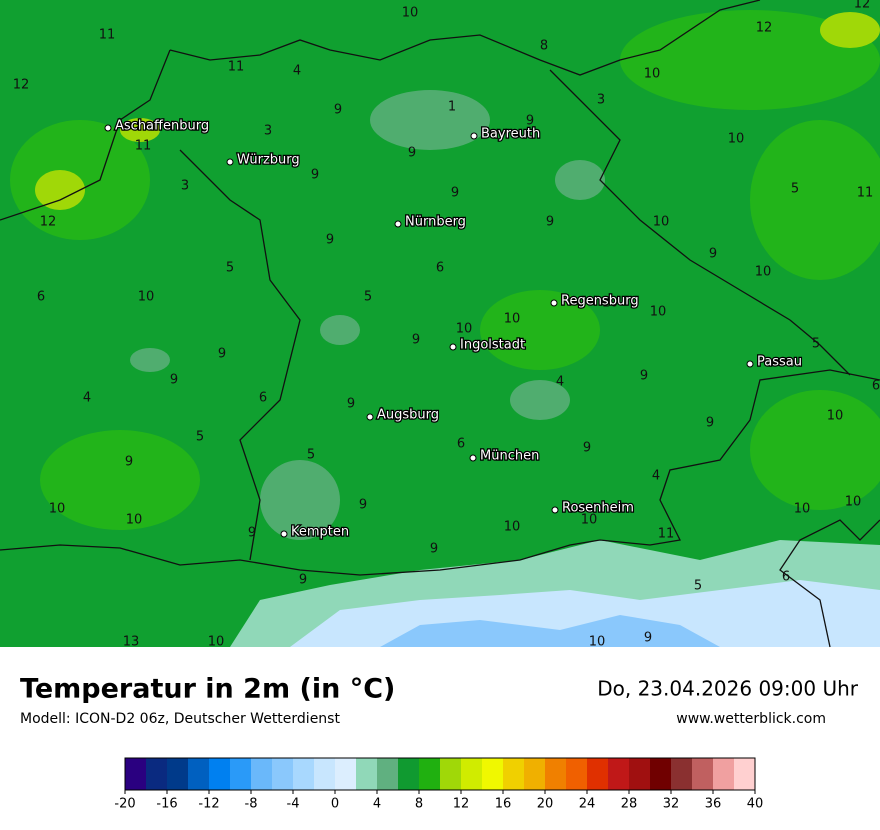  I want to click on colorbar: -20 -16 -12 -8 -4 0 4 8 12 16 20 24 28 32 36 40, so click(438, 784).